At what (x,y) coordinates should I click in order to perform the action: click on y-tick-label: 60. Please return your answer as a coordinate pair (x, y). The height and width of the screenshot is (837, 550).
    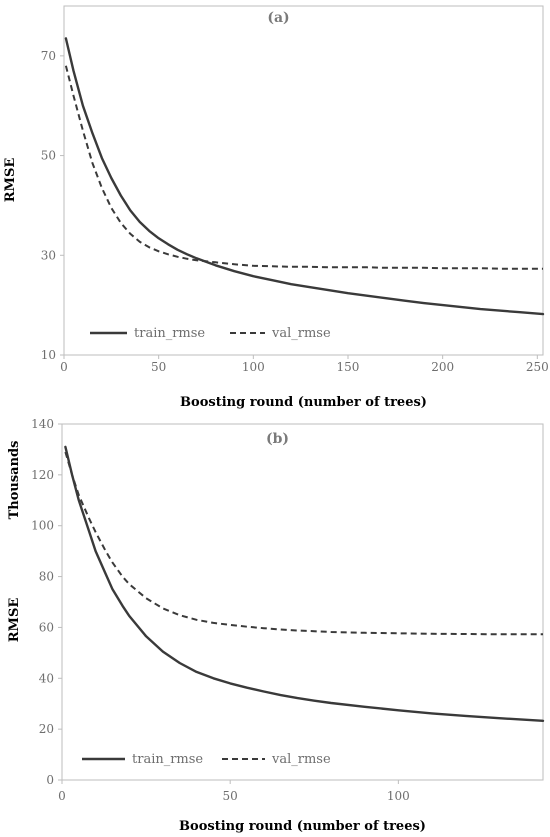
    Looking at the image, I should click on (46, 627).